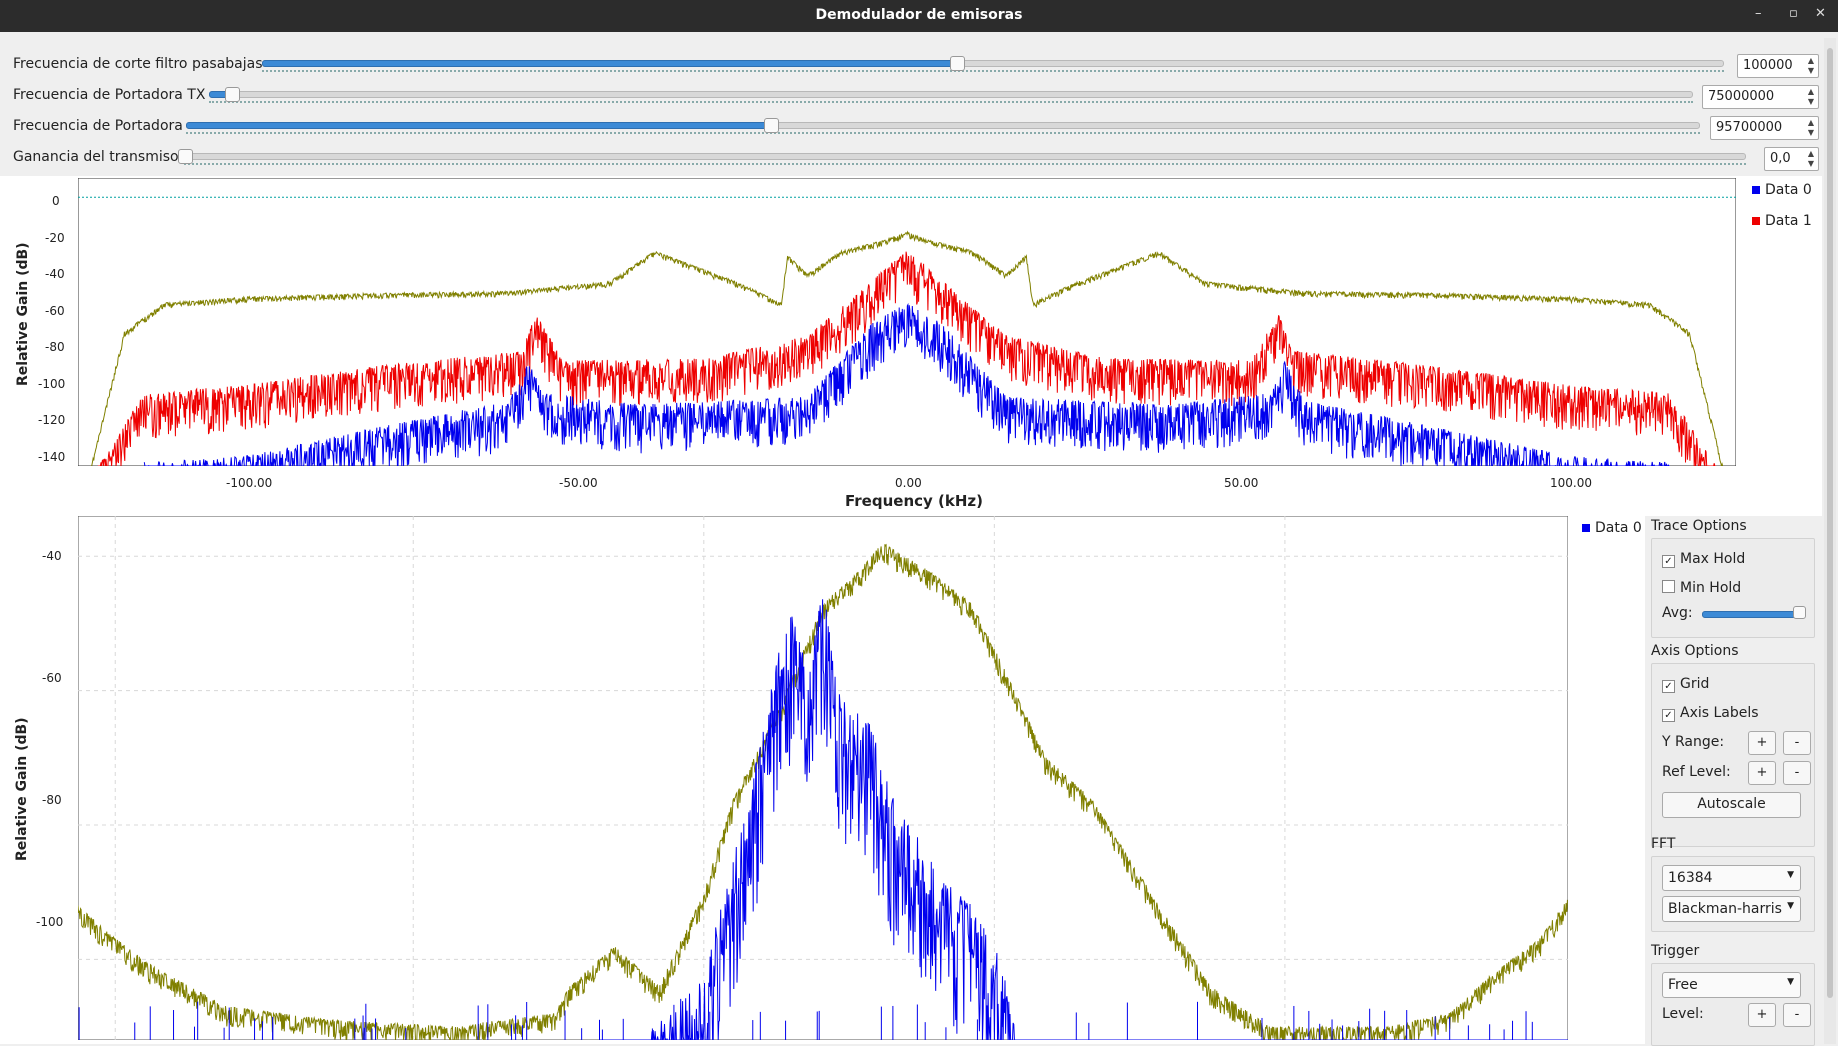  I want to click on carrier-slider, so click(943, 127).